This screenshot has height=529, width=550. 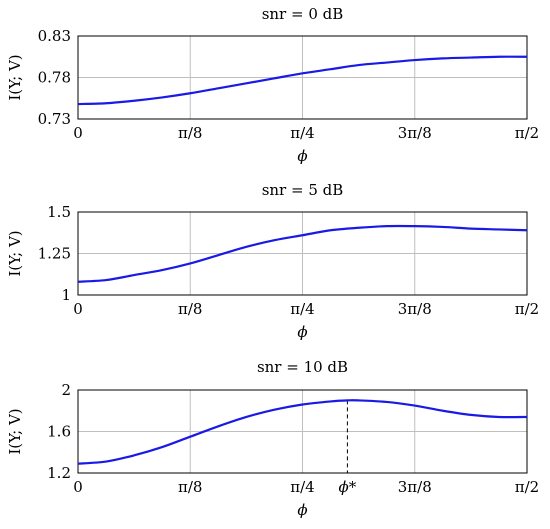 What do you see at coordinates (348, 487) in the screenshot?
I see `optimum-marker-label: ϕ*` at bounding box center [348, 487].